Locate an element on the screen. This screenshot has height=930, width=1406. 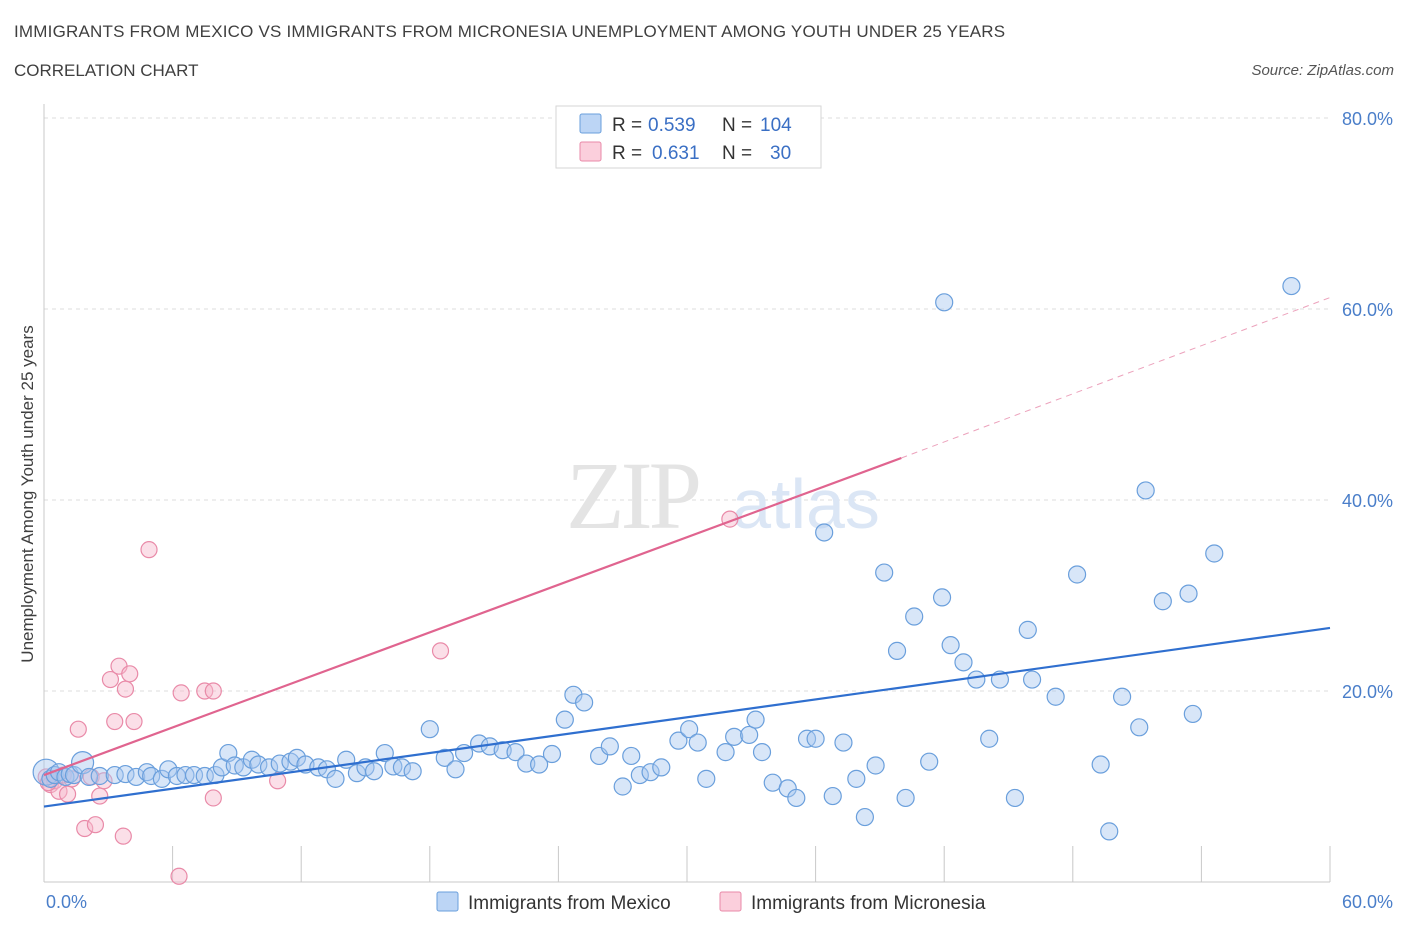
legend-swatch-mexico is located at coordinates (590, 123).